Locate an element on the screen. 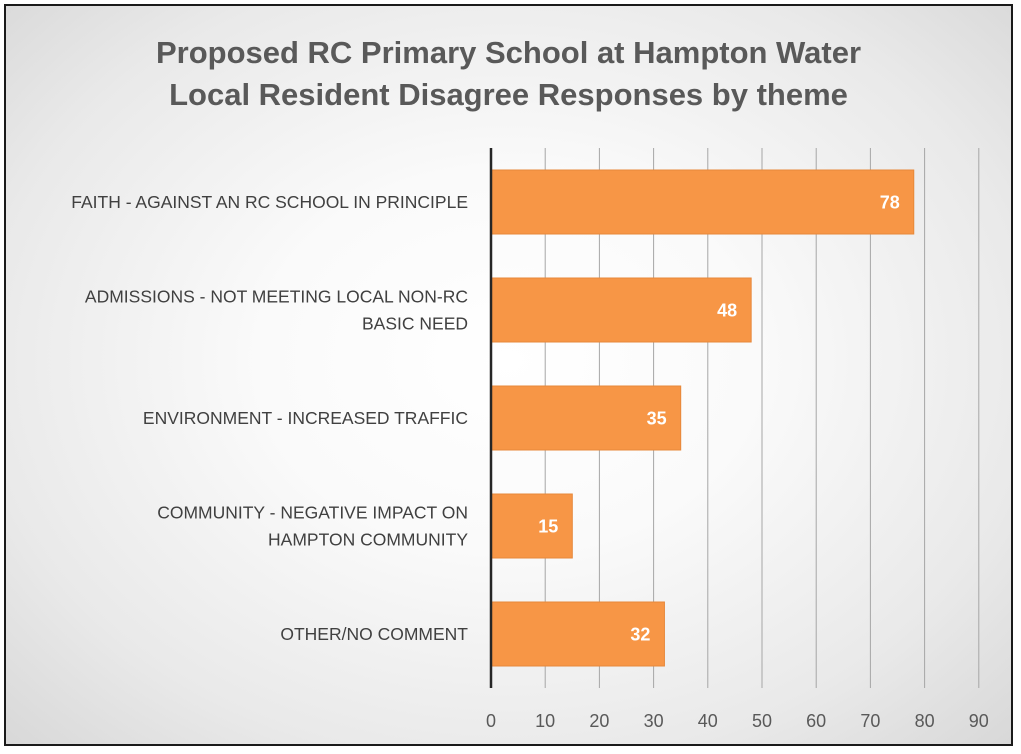 This screenshot has height=754, width=1021. category-label-2: ENVIRONMENT - INCREASED TRAFFIC is located at coordinates (305, 418).